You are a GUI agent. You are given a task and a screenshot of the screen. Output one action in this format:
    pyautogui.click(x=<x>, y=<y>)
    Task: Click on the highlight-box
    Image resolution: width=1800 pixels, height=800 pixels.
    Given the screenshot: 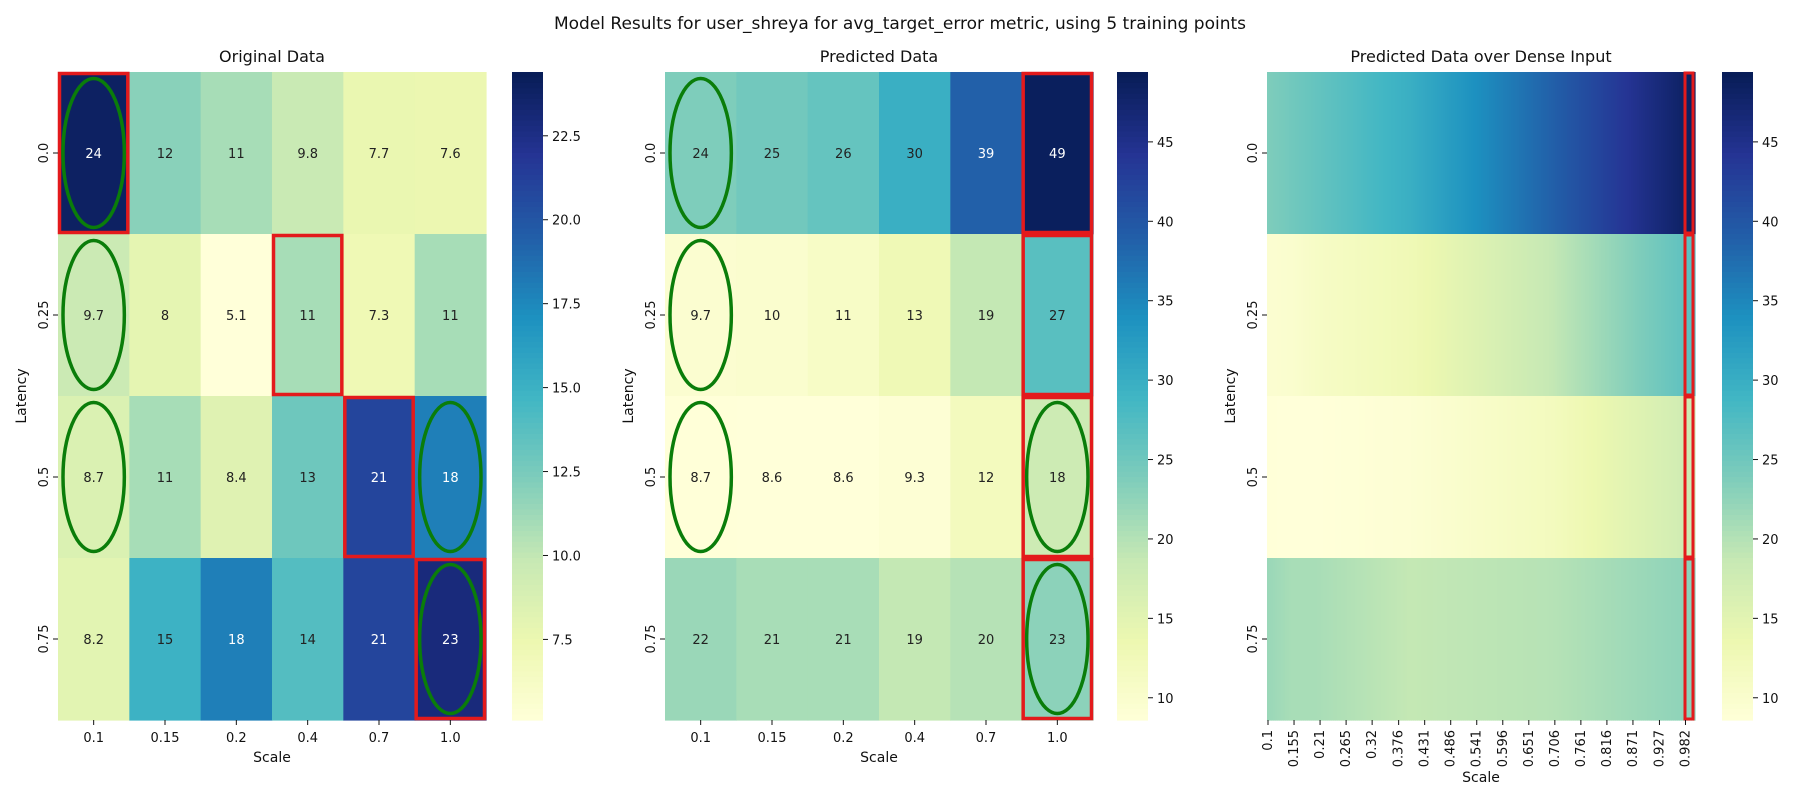 What is the action you would take?
    pyautogui.click(x=1057, y=153)
    